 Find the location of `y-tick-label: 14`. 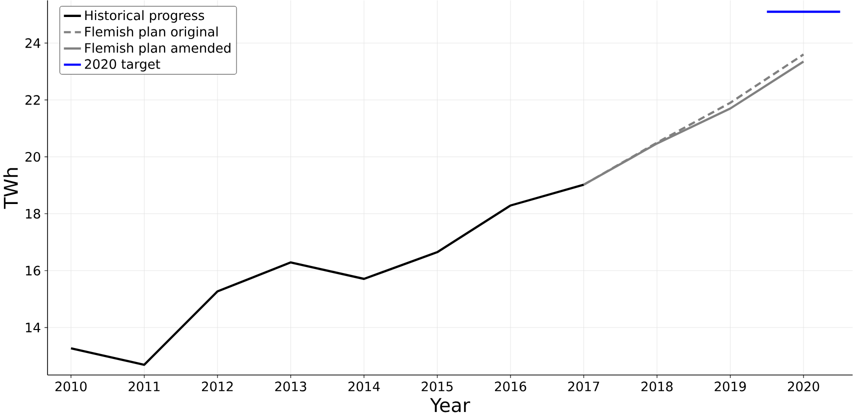

y-tick-label: 14 is located at coordinates (33, 327).